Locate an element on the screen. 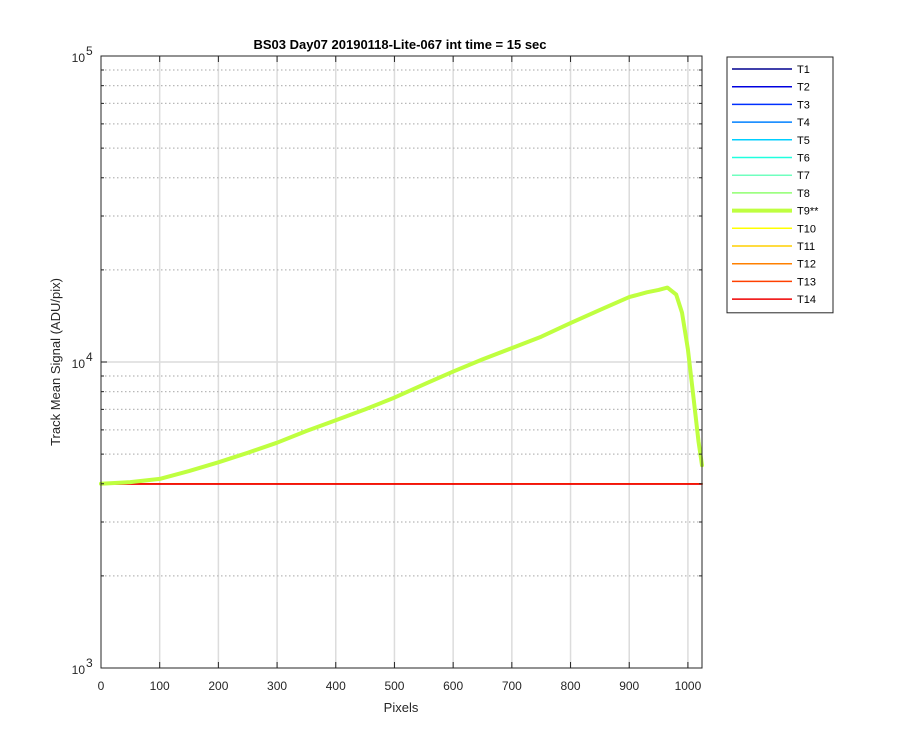 Image resolution: width=900 pixels, height=750 pixels. x-tick-label: 300 is located at coordinates (277, 686).